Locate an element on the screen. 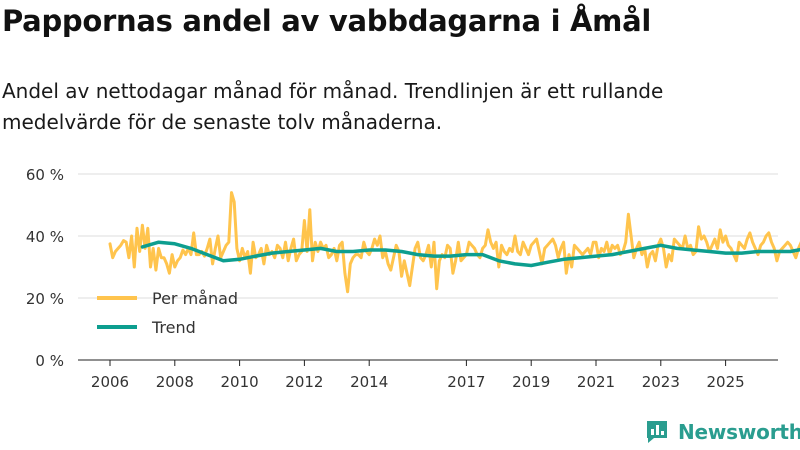  y-tick-label: 60 % is located at coordinates (45, 175).